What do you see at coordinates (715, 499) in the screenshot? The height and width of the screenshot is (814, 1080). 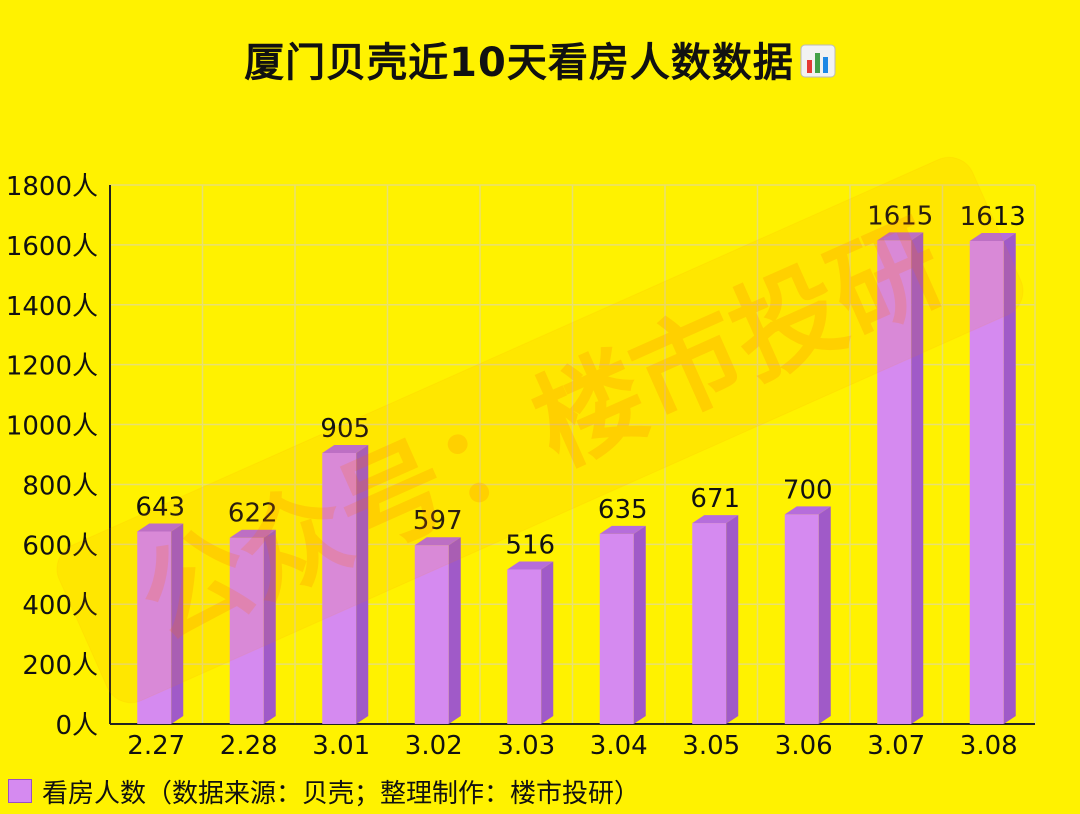 I see `data-label: 671` at bounding box center [715, 499].